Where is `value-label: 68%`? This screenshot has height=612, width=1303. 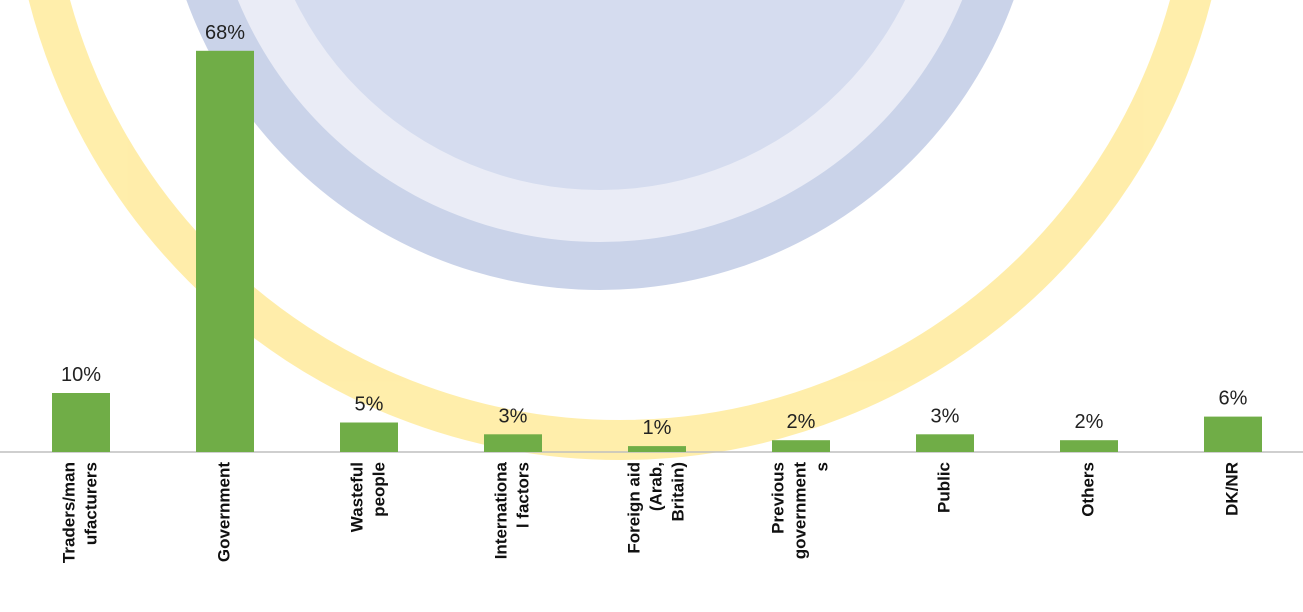
value-label: 68% is located at coordinates (225, 33).